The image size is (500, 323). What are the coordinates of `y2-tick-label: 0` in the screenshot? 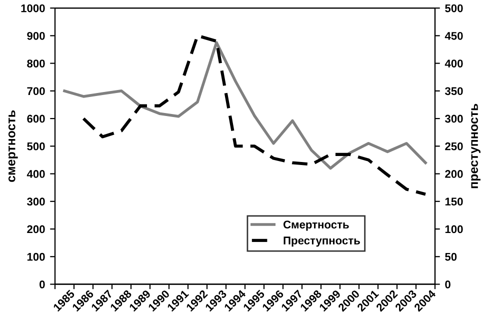 It's located at (447, 284).